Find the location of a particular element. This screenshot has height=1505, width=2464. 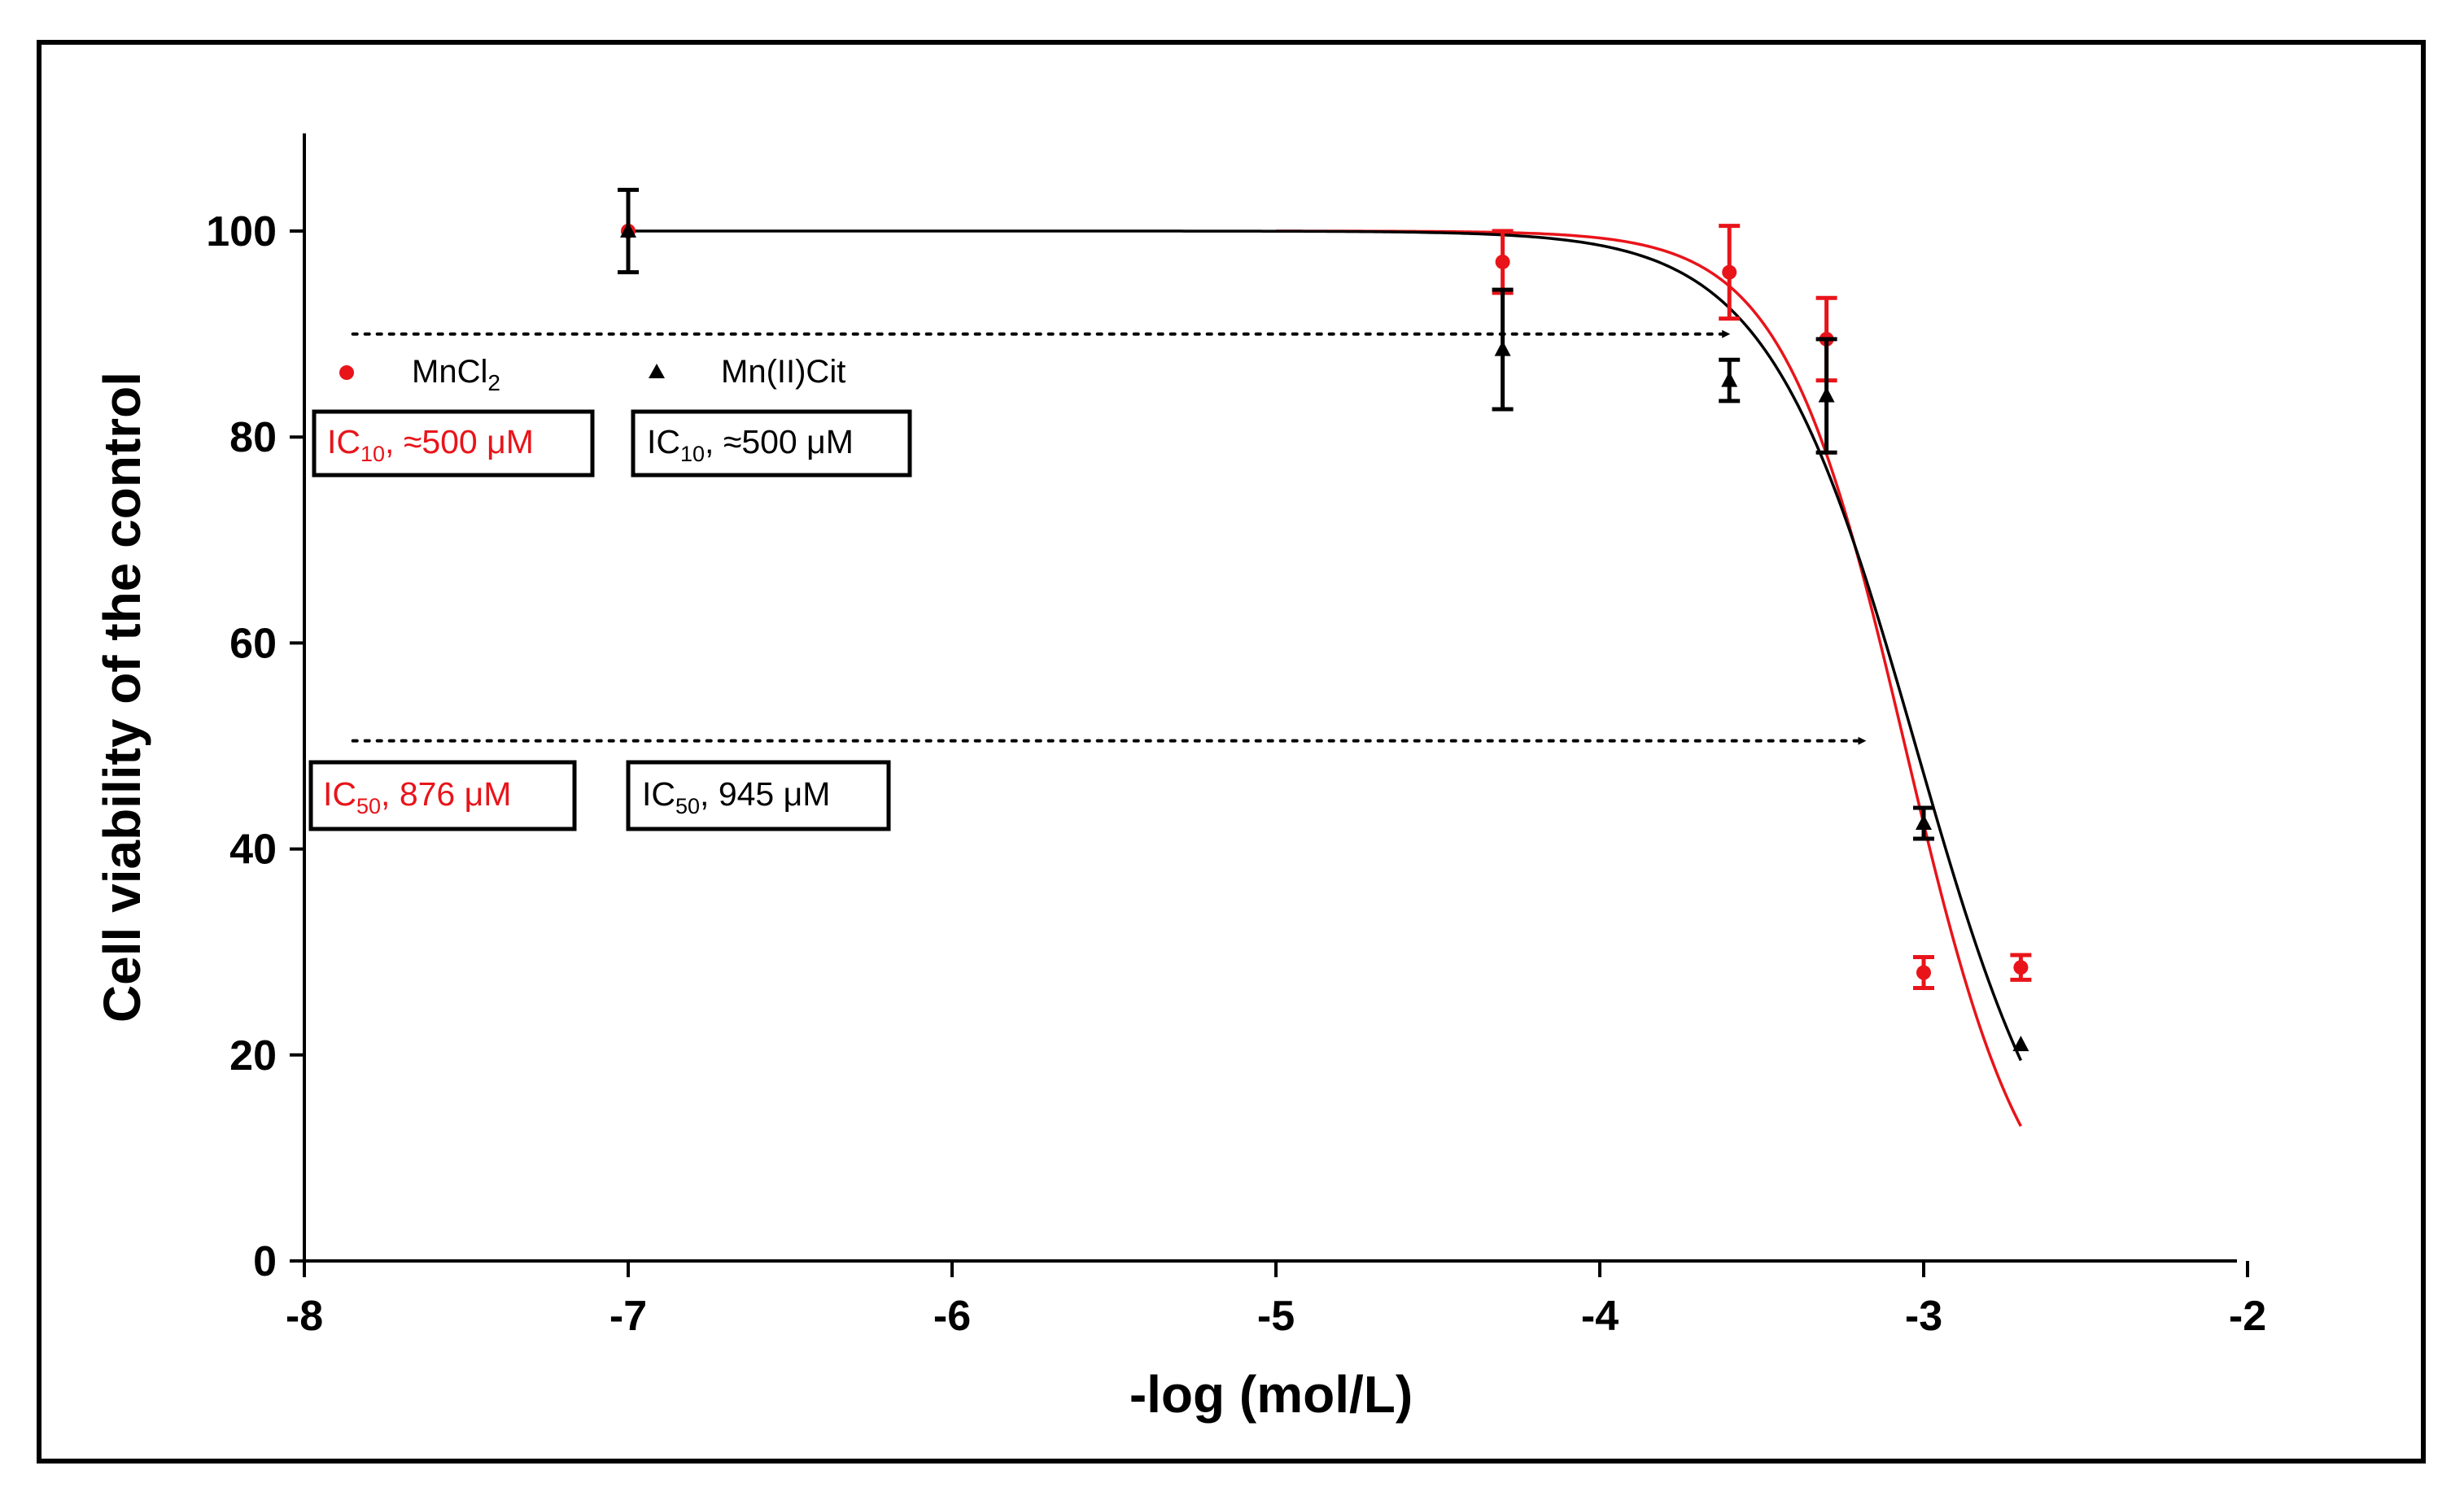

ic10-mncit-sub: 10 is located at coordinates (693, 454).